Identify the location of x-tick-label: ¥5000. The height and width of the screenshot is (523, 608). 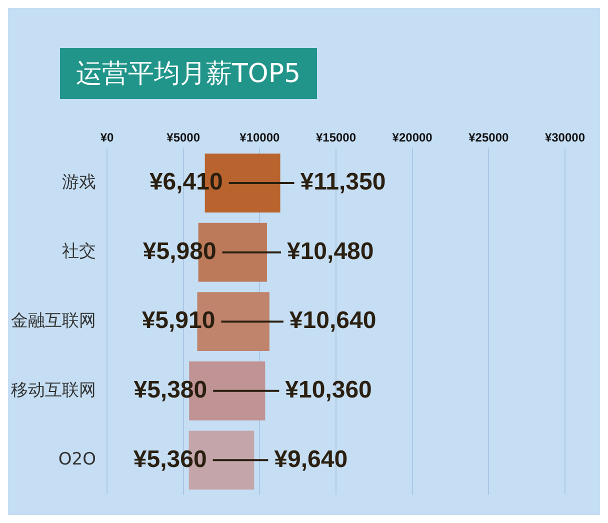
(183, 137).